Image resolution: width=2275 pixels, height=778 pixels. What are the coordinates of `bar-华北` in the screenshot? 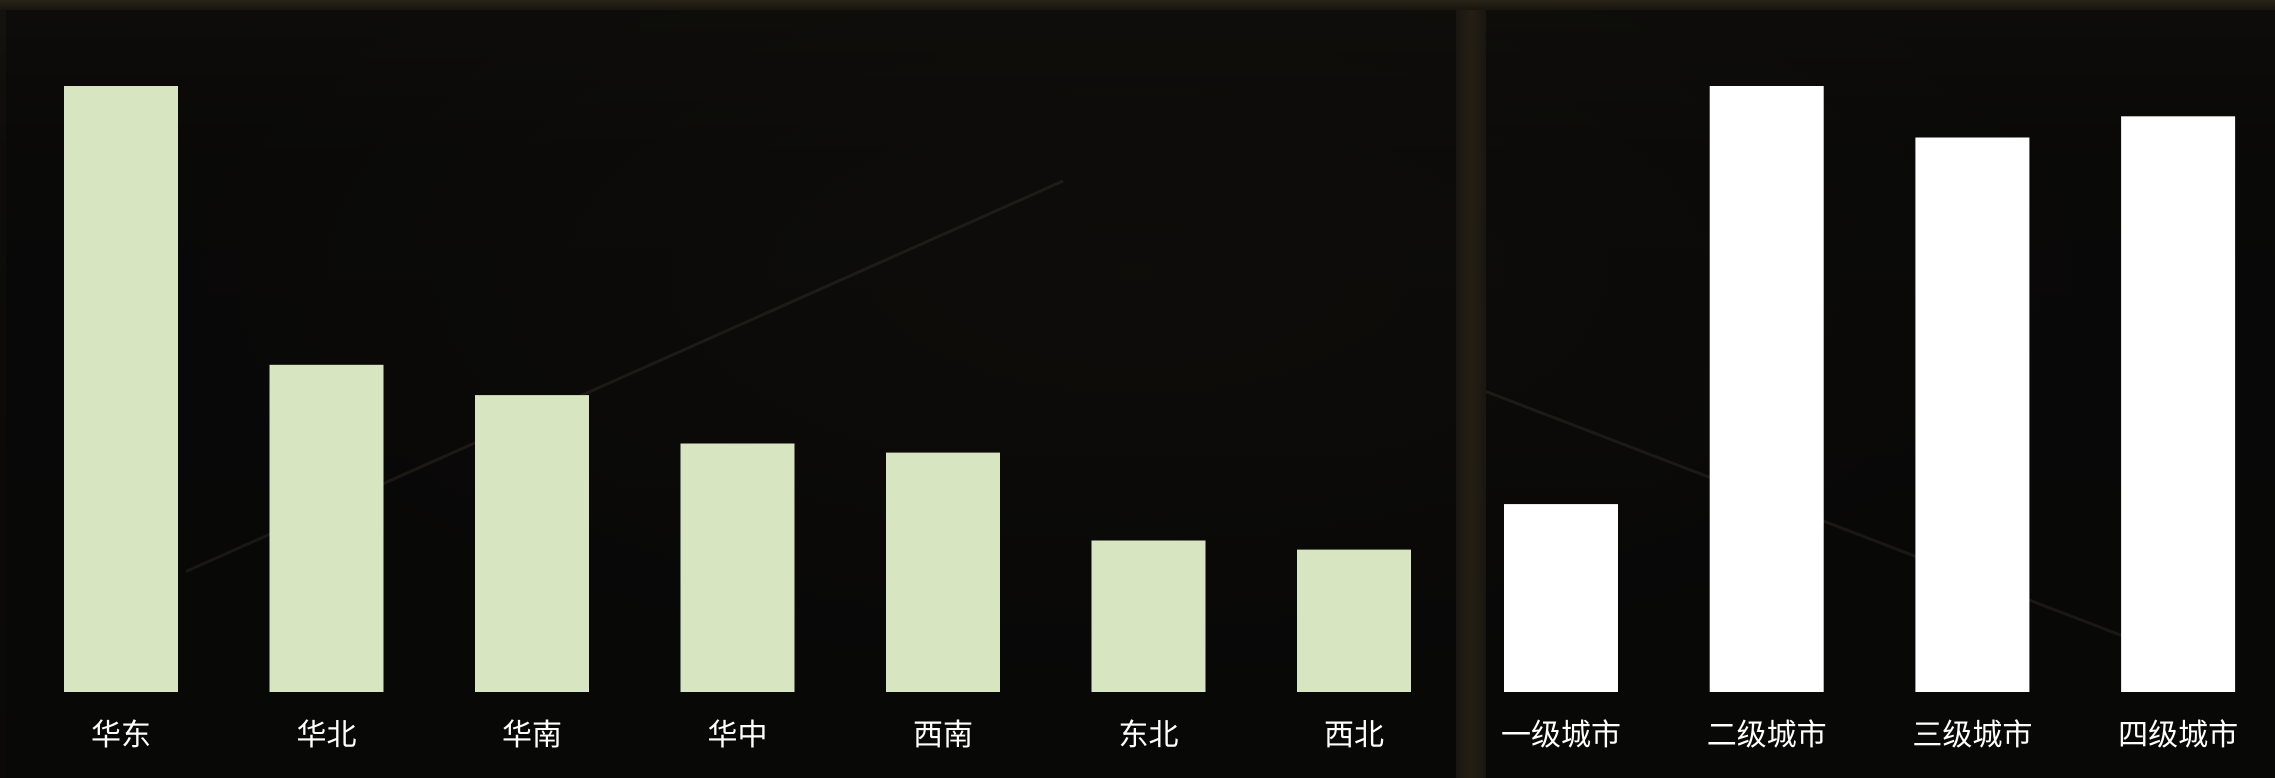 It's located at (326, 528).